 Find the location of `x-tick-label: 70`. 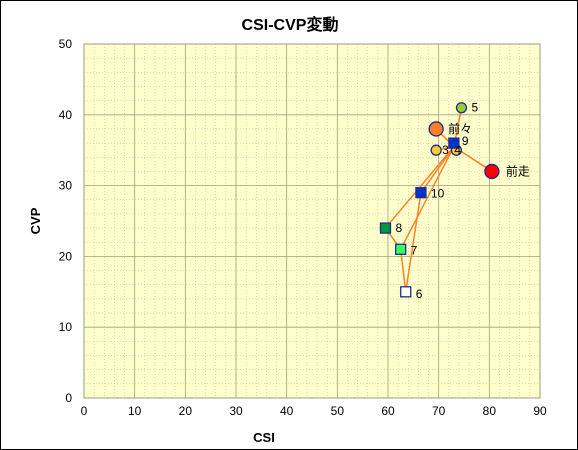

x-tick-label: 70 is located at coordinates (439, 411).